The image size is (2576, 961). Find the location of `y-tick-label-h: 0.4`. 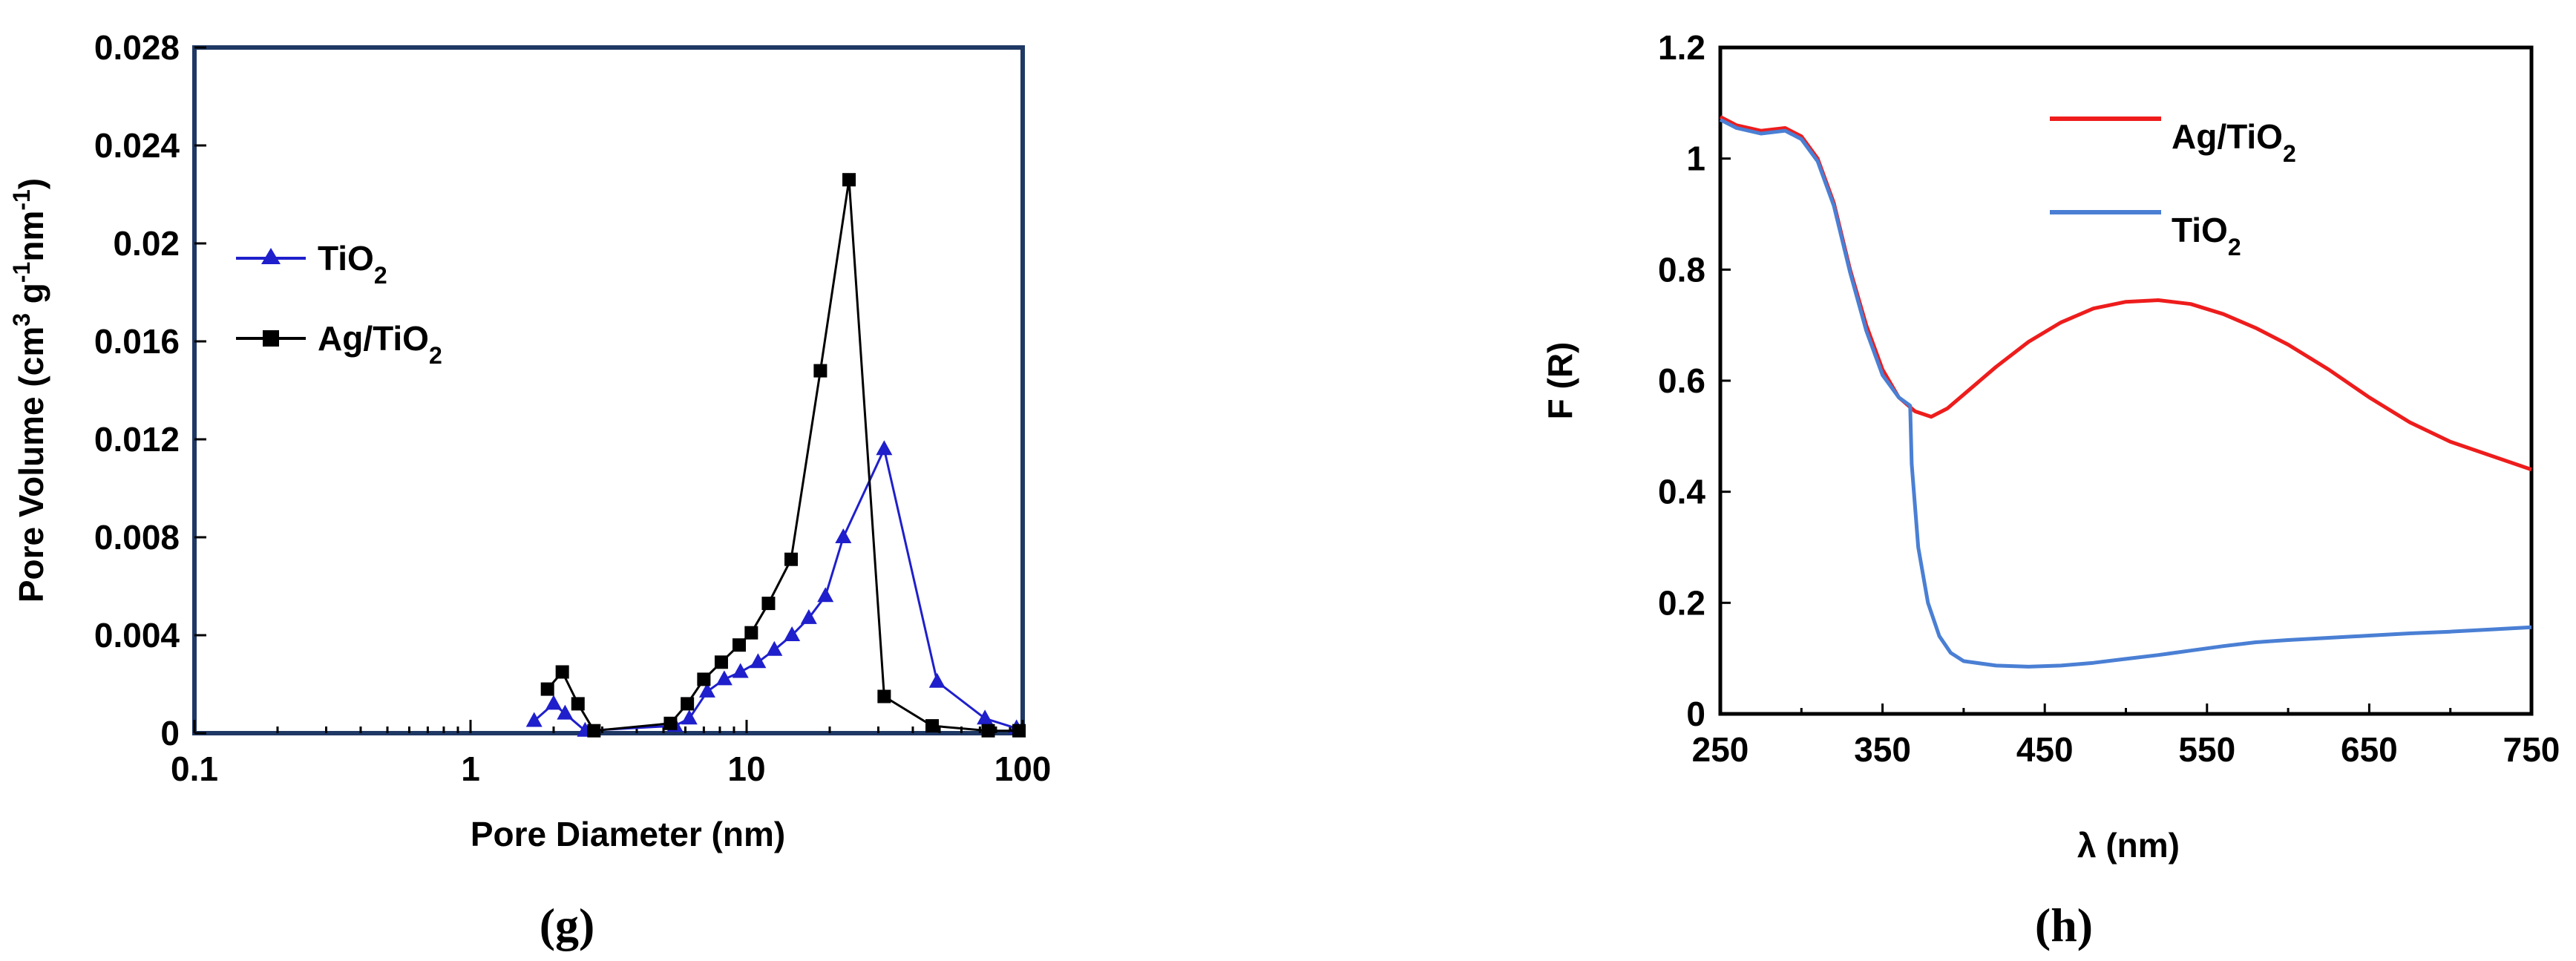

y-tick-label-h: 0.4 is located at coordinates (1681, 492).